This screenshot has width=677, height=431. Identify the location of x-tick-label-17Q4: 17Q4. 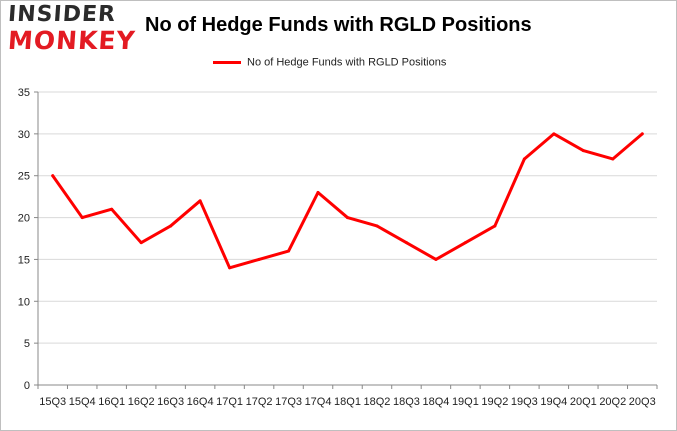
(318, 402).